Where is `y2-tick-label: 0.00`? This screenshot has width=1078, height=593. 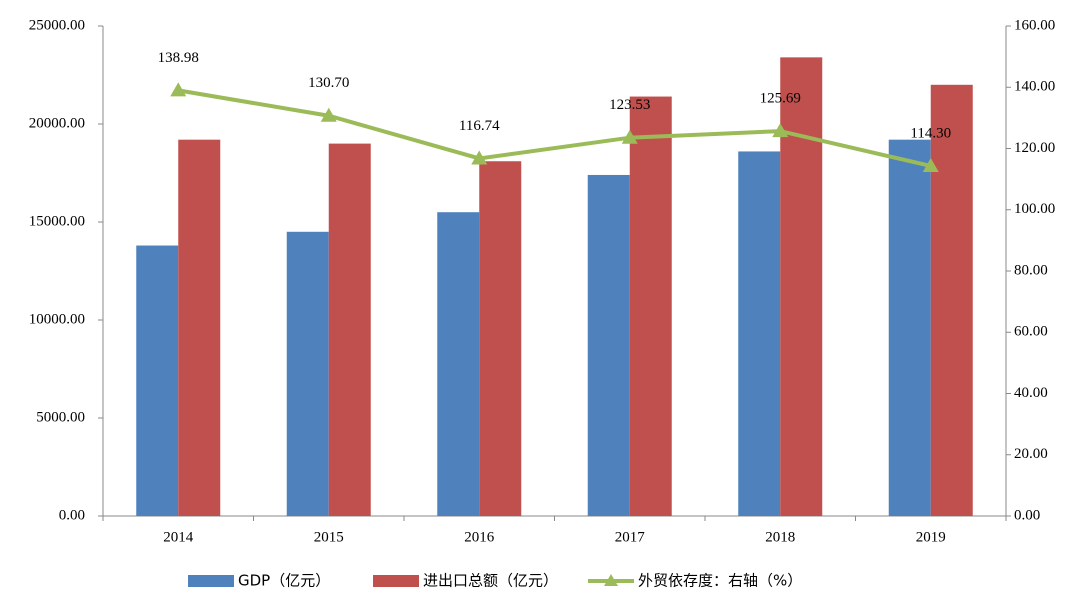
y2-tick-label: 0.00 is located at coordinates (1027, 515).